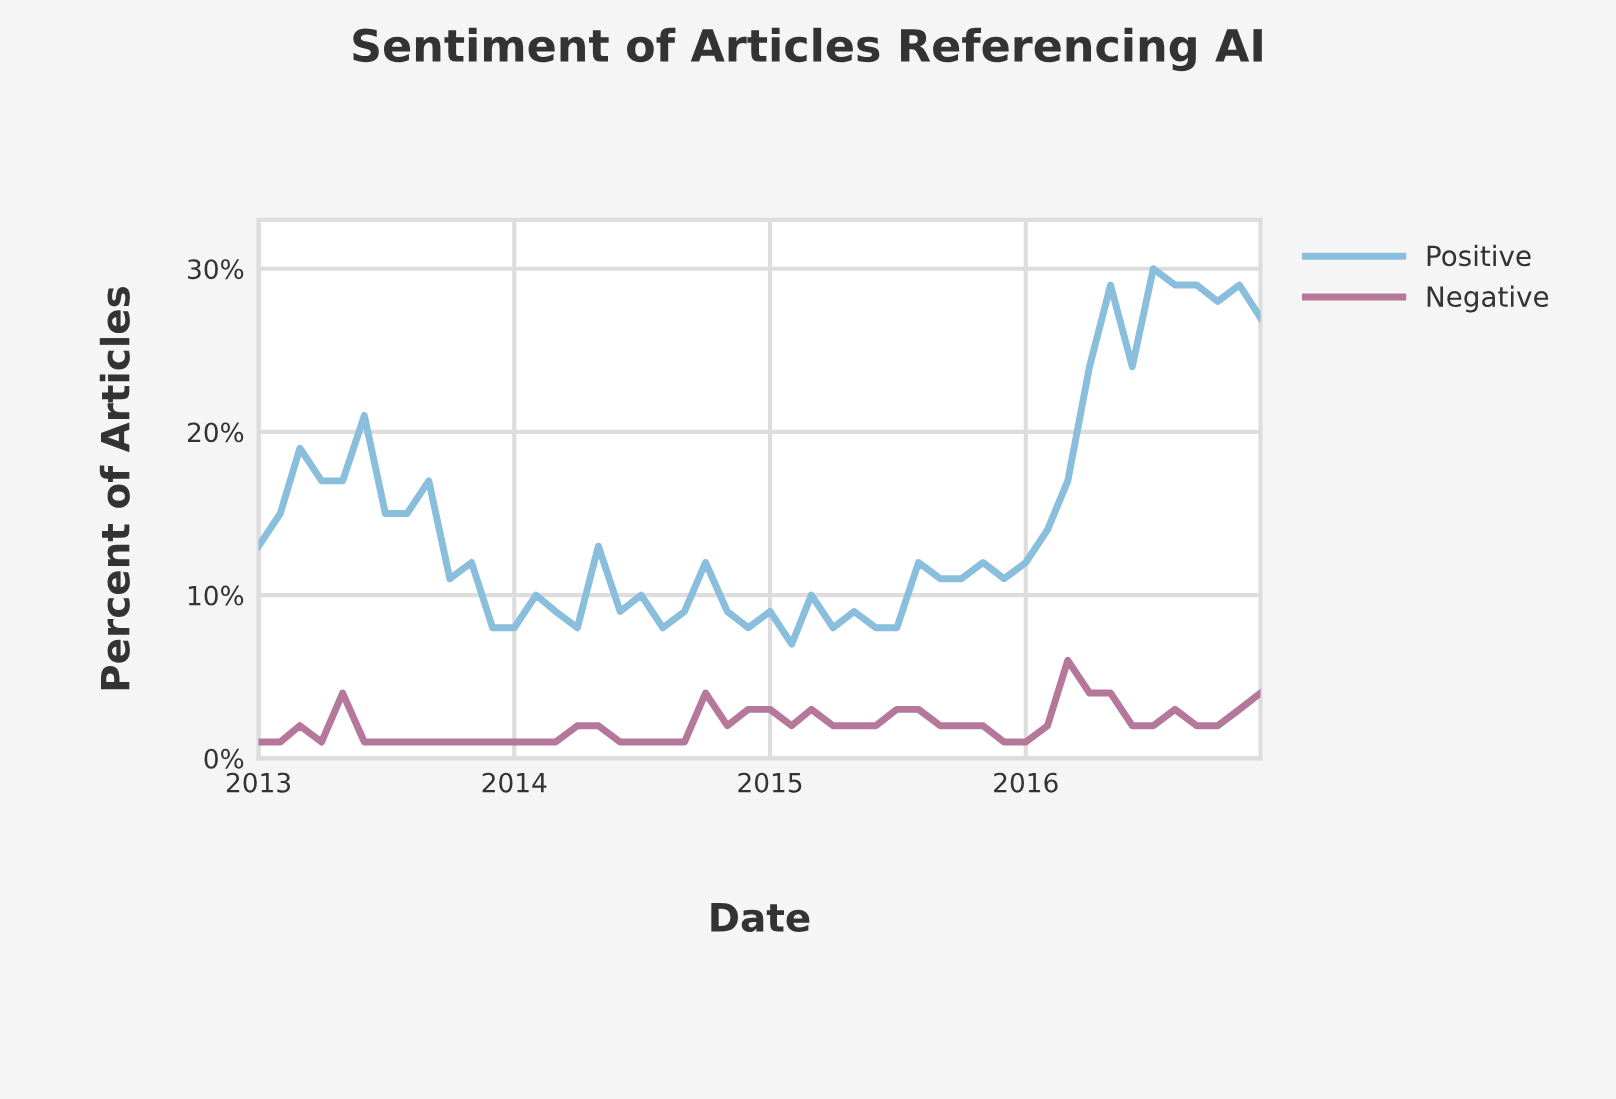 The width and height of the screenshot is (1616, 1099). I want to click on y-axis-title: Percent of Articles, so click(114, 488).